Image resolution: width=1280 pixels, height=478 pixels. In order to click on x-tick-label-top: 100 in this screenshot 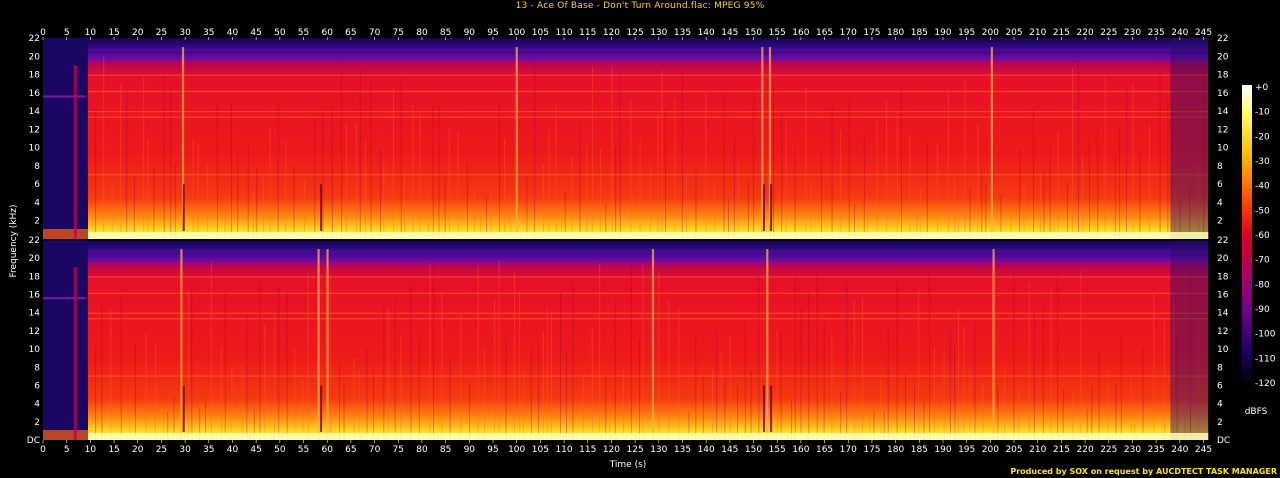, I will do `click(516, 33)`.